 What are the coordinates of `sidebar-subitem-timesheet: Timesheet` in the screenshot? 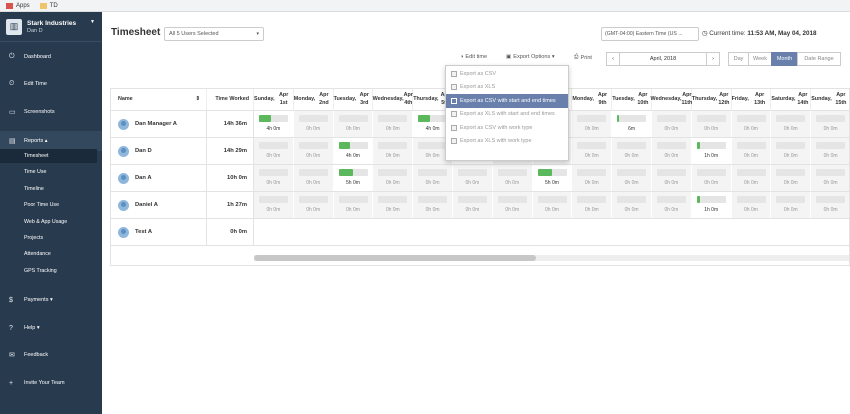 It's located at (48, 156).